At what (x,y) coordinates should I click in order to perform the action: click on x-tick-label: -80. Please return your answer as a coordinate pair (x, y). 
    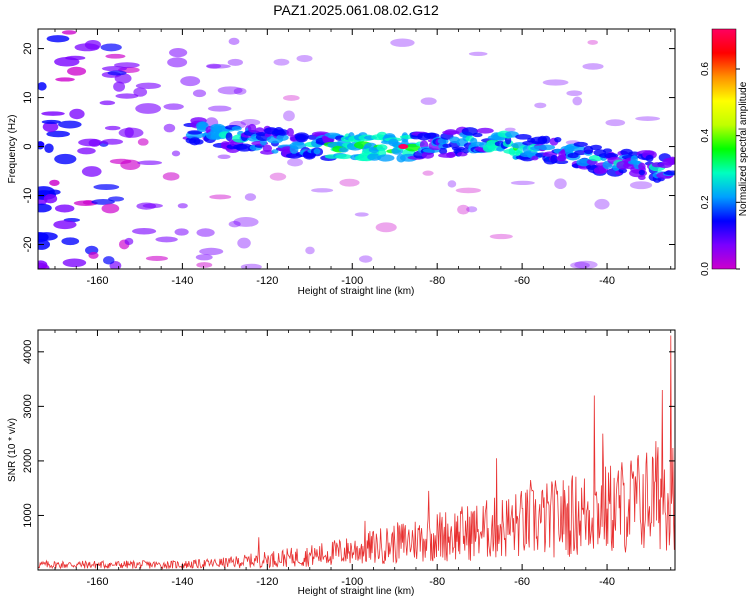
    Looking at the image, I should click on (437, 281).